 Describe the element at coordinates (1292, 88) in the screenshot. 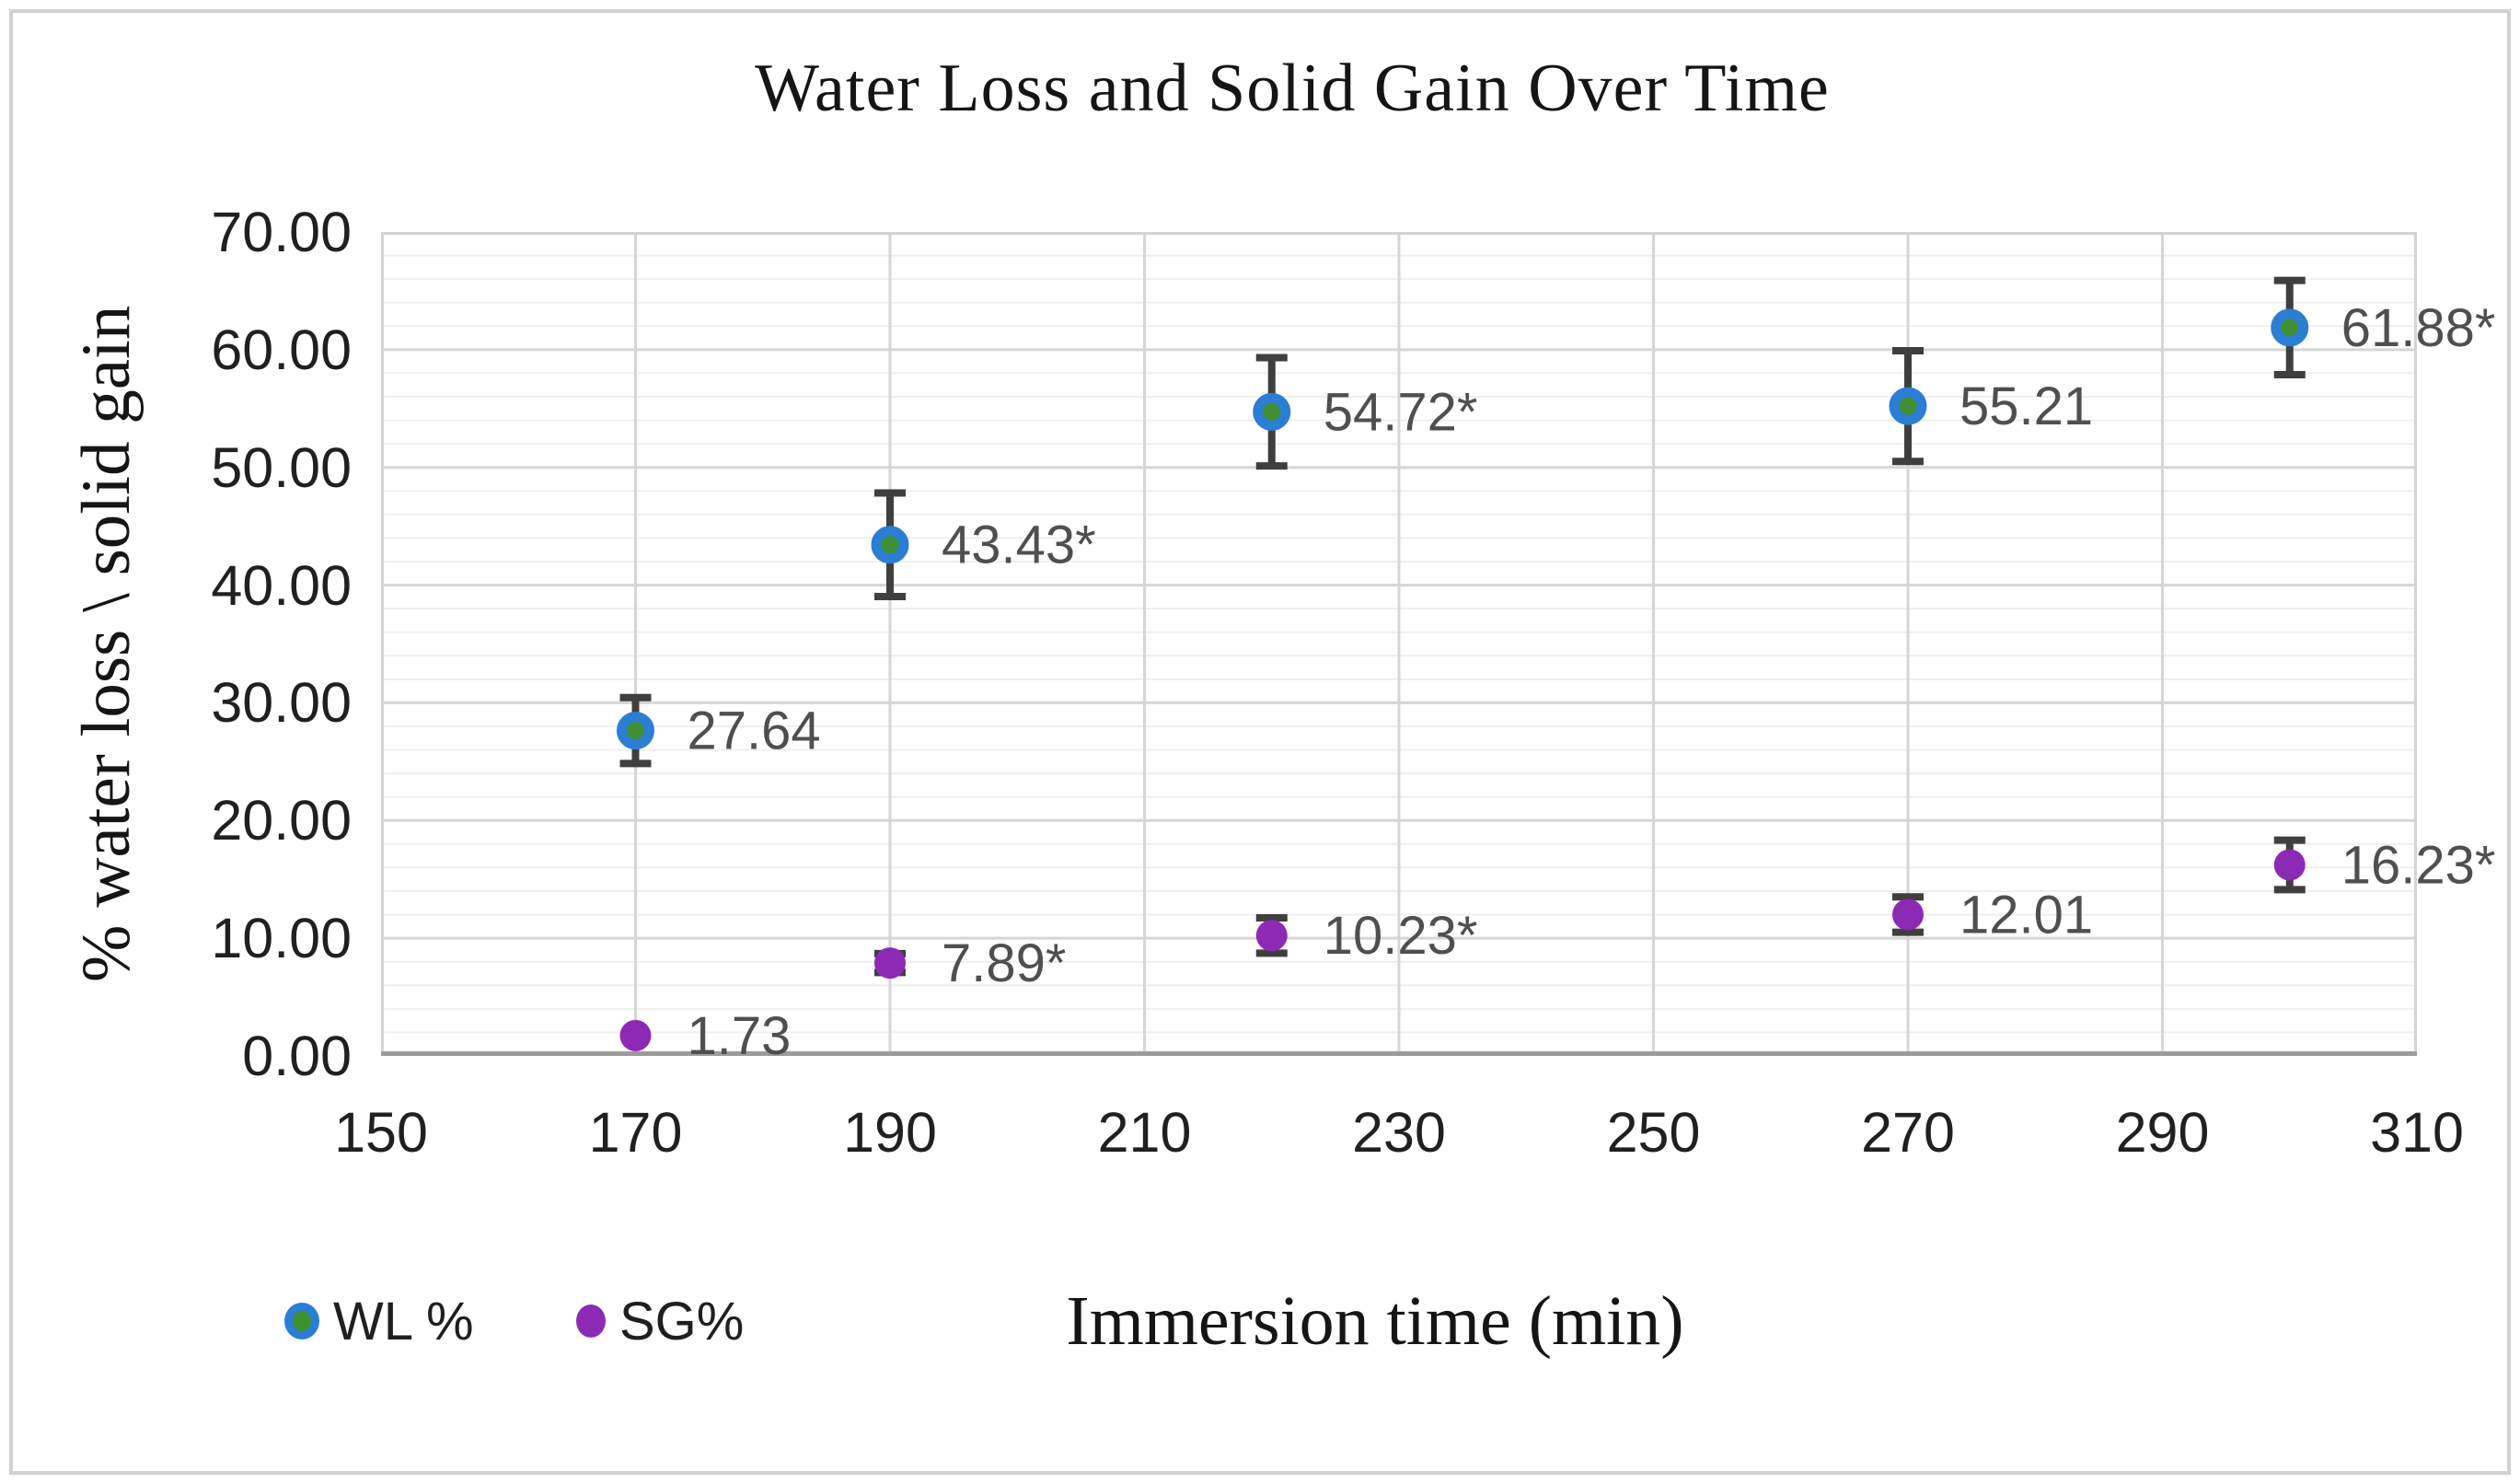

I see `chart-title: Water Loss and Solid Gain Over Time` at that location.